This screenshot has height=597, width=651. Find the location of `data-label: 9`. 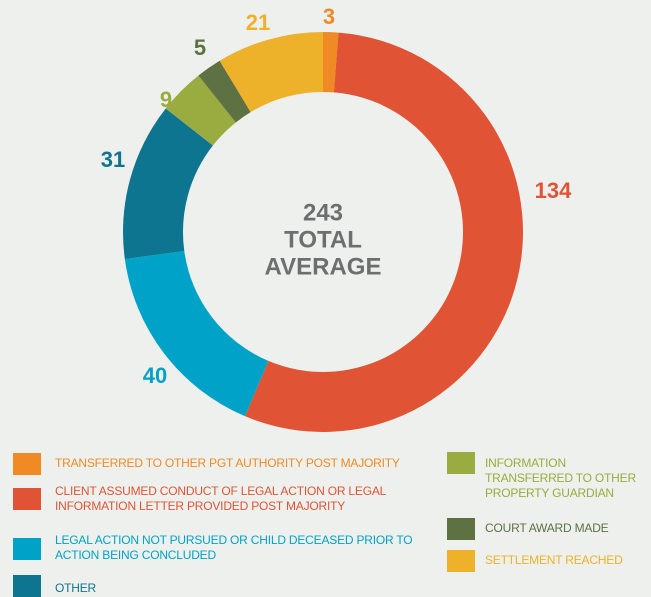

data-label: 9 is located at coordinates (166, 99).